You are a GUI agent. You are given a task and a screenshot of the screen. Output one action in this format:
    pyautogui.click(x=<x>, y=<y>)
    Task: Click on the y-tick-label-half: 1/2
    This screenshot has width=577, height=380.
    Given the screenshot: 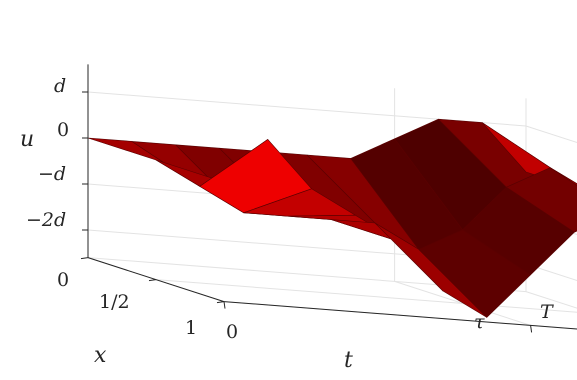 What is the action you would take?
    pyautogui.click(x=114, y=302)
    